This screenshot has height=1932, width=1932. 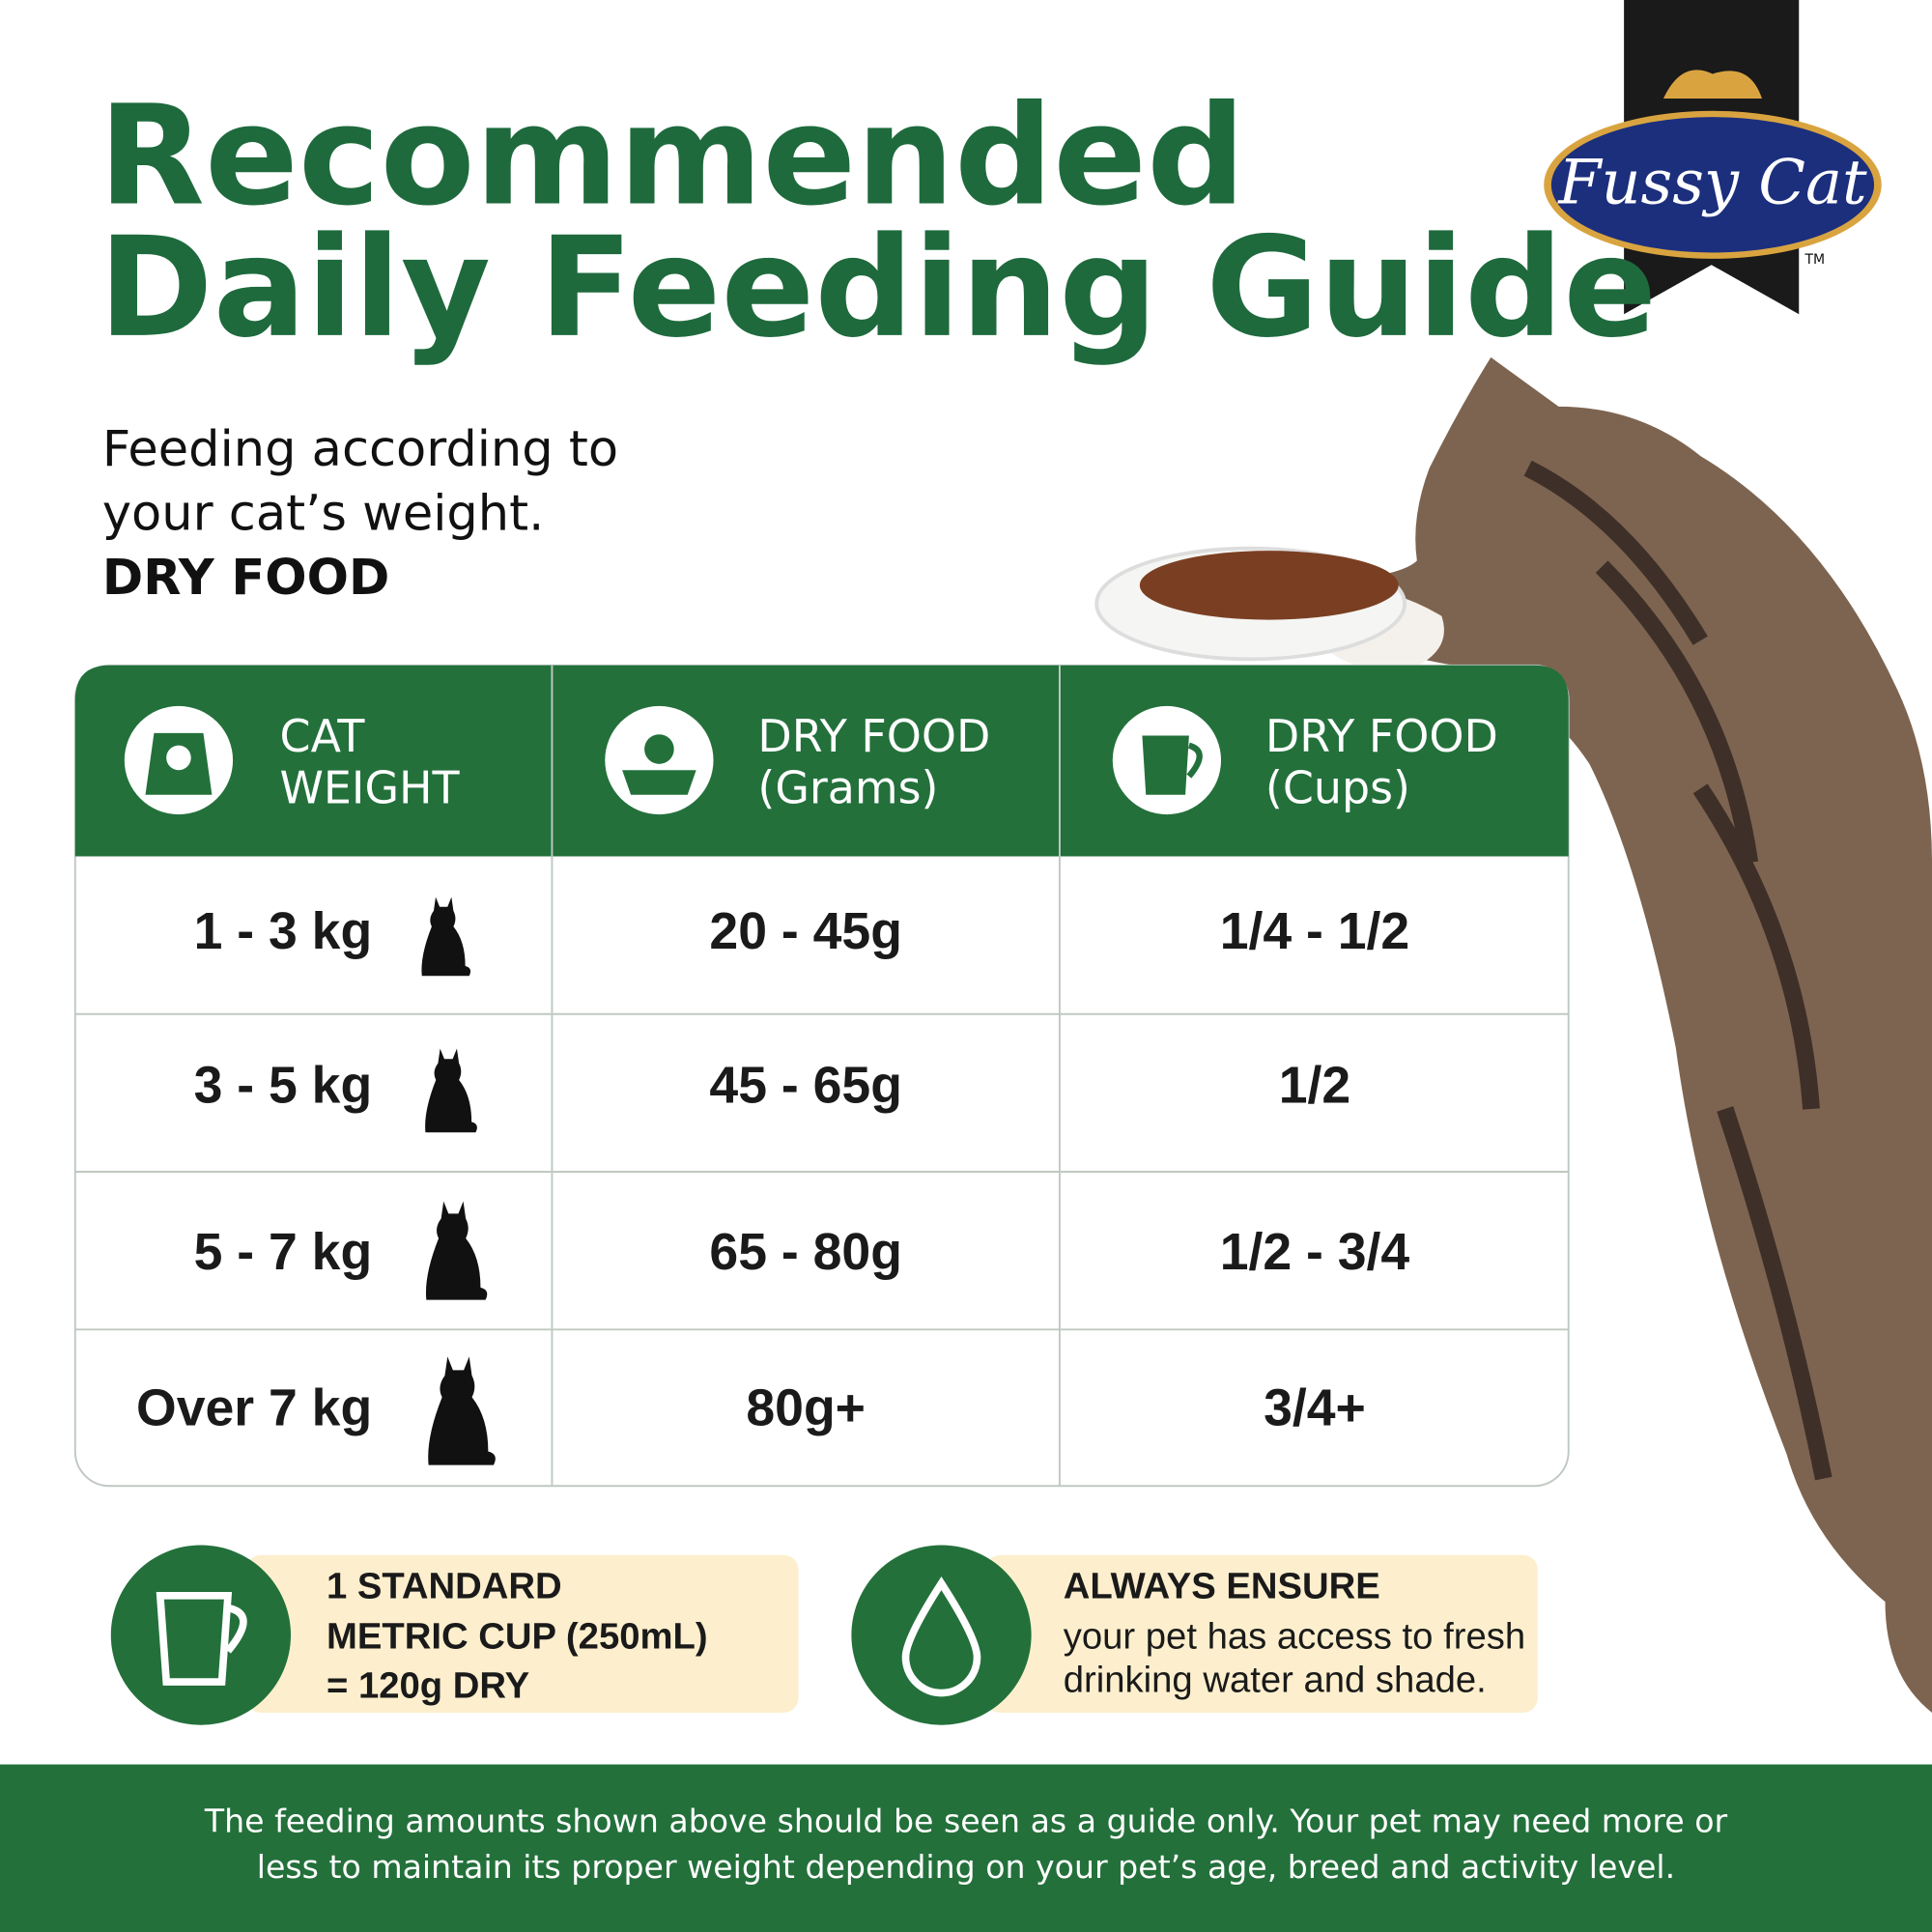 What do you see at coordinates (806, 1408) in the screenshot?
I see `cell-grams: 80g+` at bounding box center [806, 1408].